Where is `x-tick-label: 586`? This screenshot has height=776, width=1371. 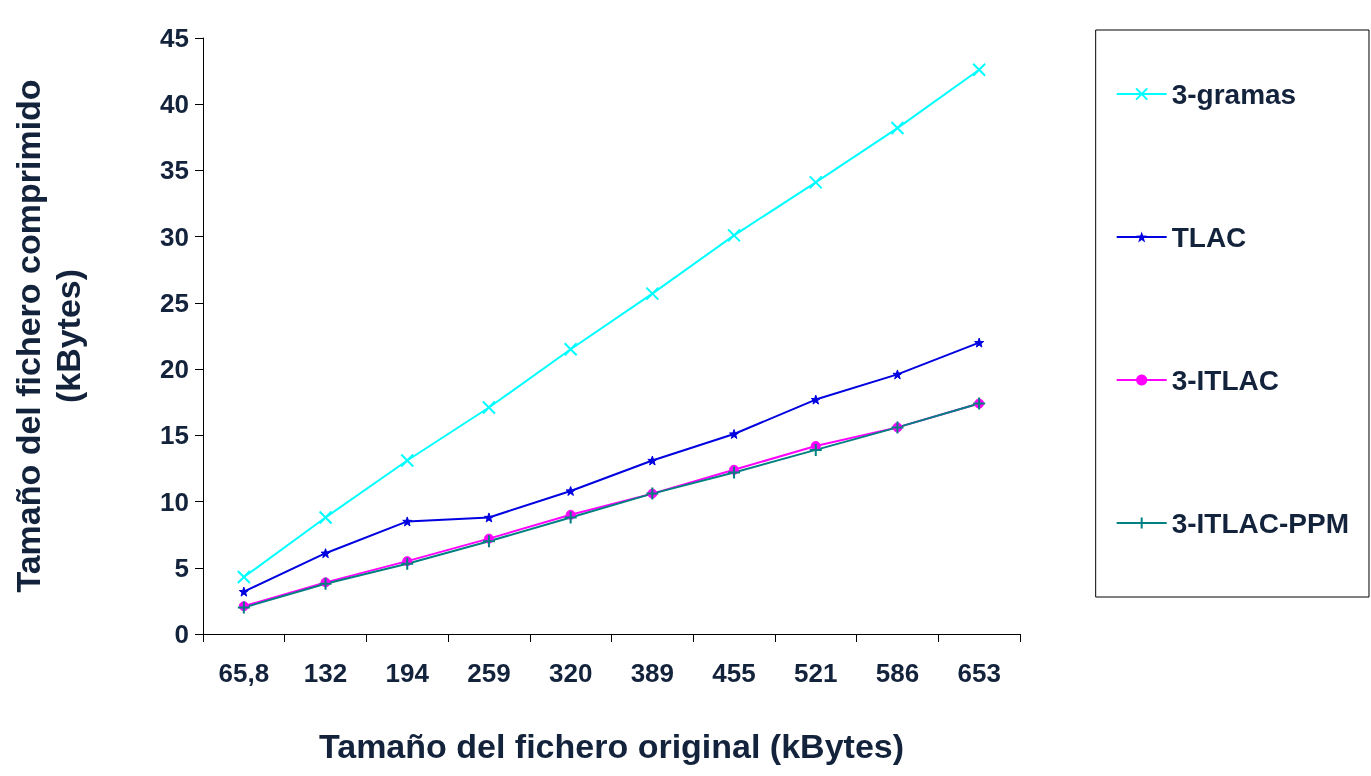
x-tick-label: 586 is located at coordinates (897, 673).